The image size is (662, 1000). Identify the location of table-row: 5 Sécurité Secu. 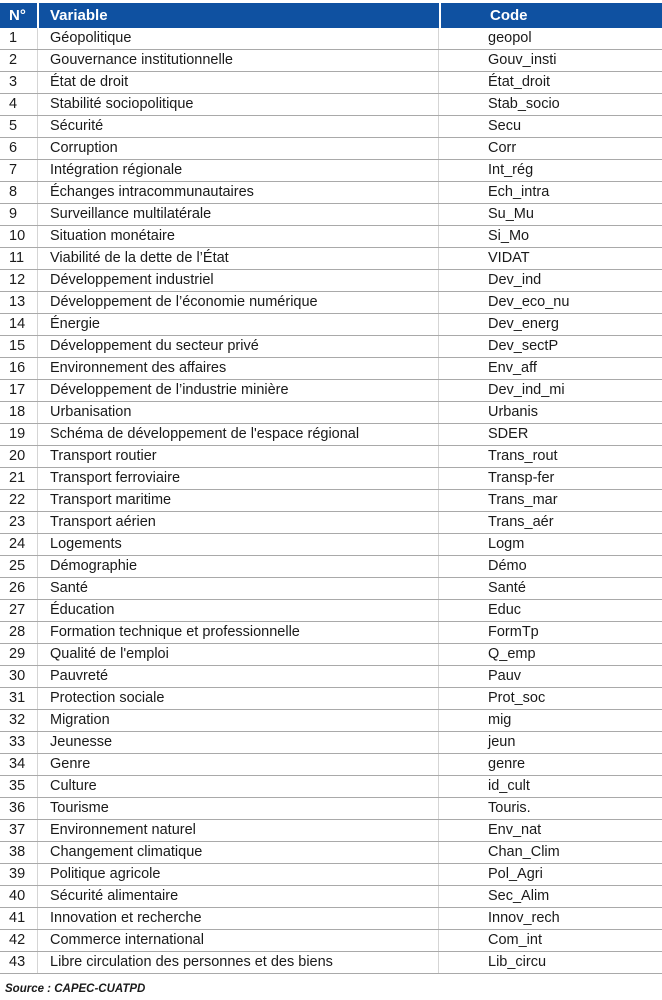
(331, 127).